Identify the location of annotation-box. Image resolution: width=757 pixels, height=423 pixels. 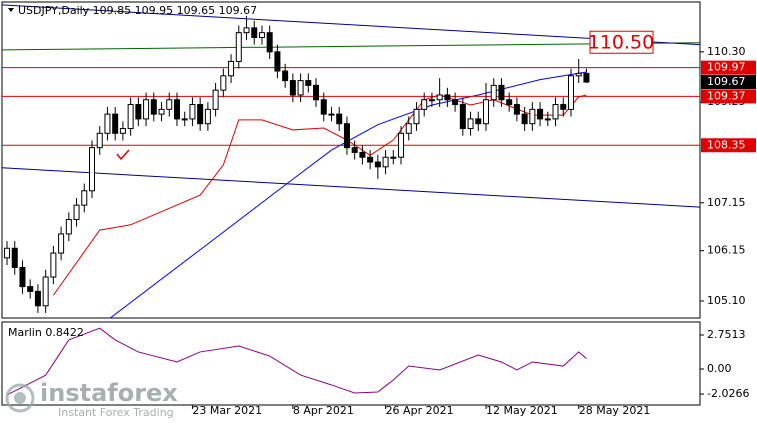
(621, 42).